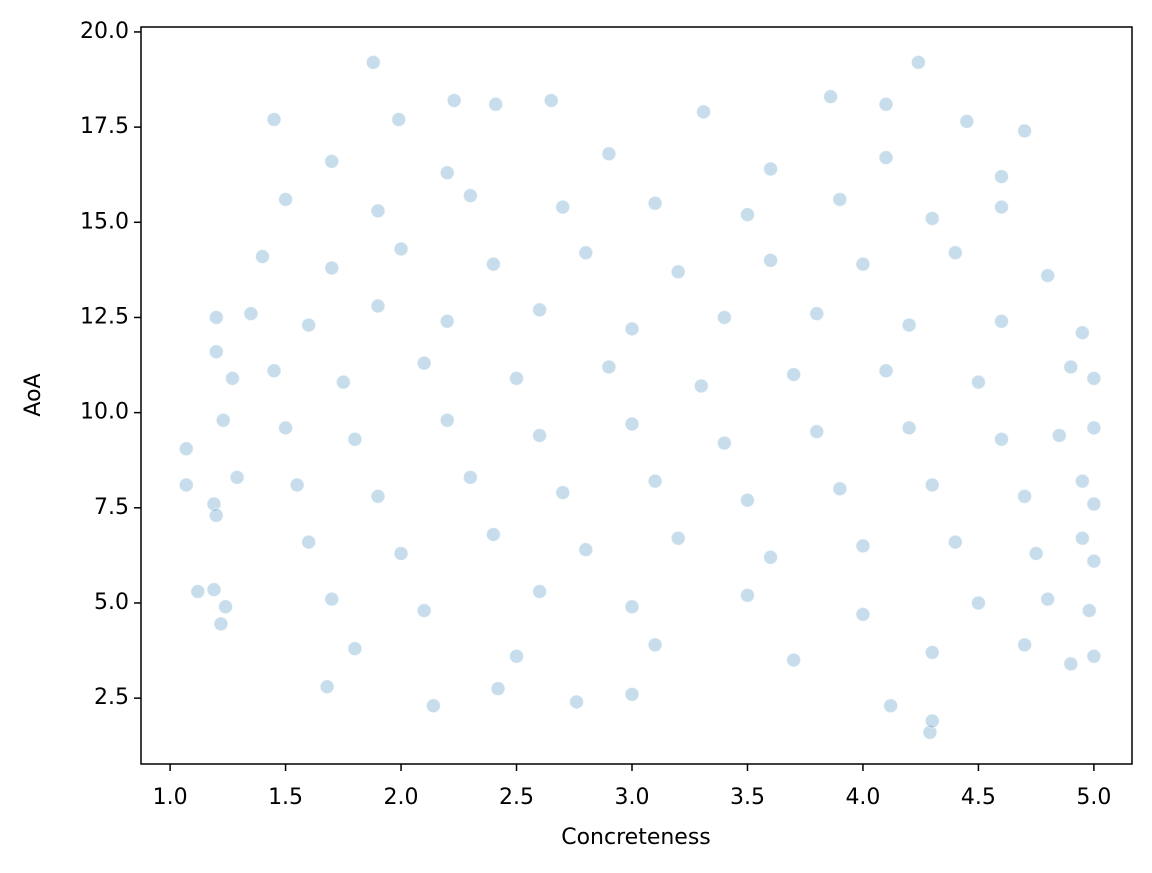 The width and height of the screenshot is (1152, 873). Describe the element at coordinates (104, 412) in the screenshot. I see `y-tick-label: 10.0` at that location.